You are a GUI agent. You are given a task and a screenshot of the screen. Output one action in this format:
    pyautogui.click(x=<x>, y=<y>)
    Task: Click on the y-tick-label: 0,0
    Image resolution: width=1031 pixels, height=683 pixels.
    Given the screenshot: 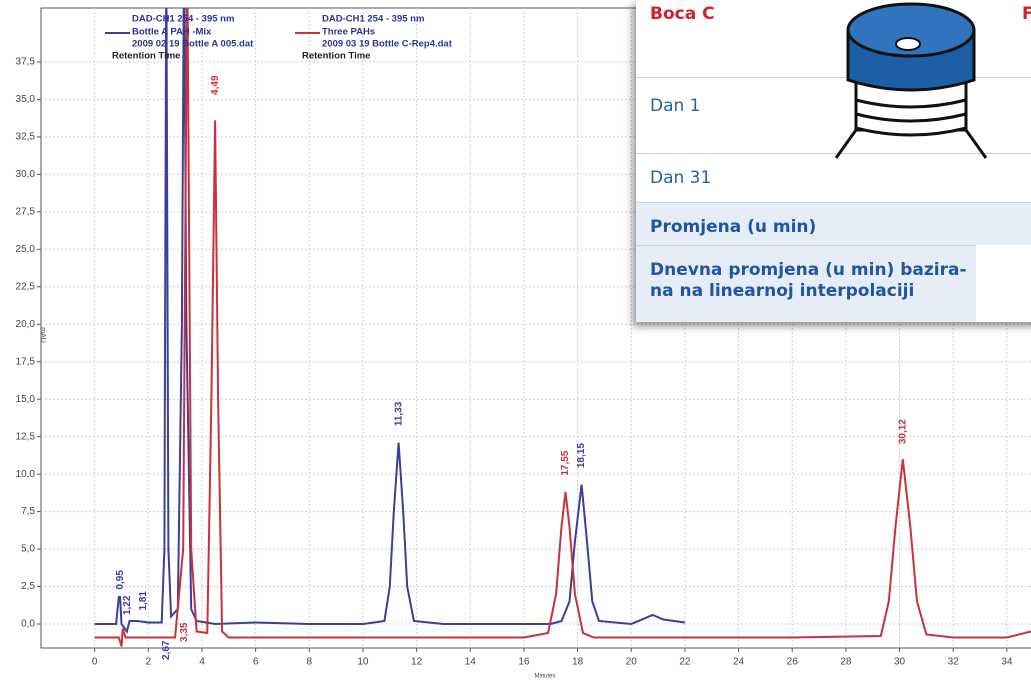 What is the action you would take?
    pyautogui.click(x=28, y=624)
    